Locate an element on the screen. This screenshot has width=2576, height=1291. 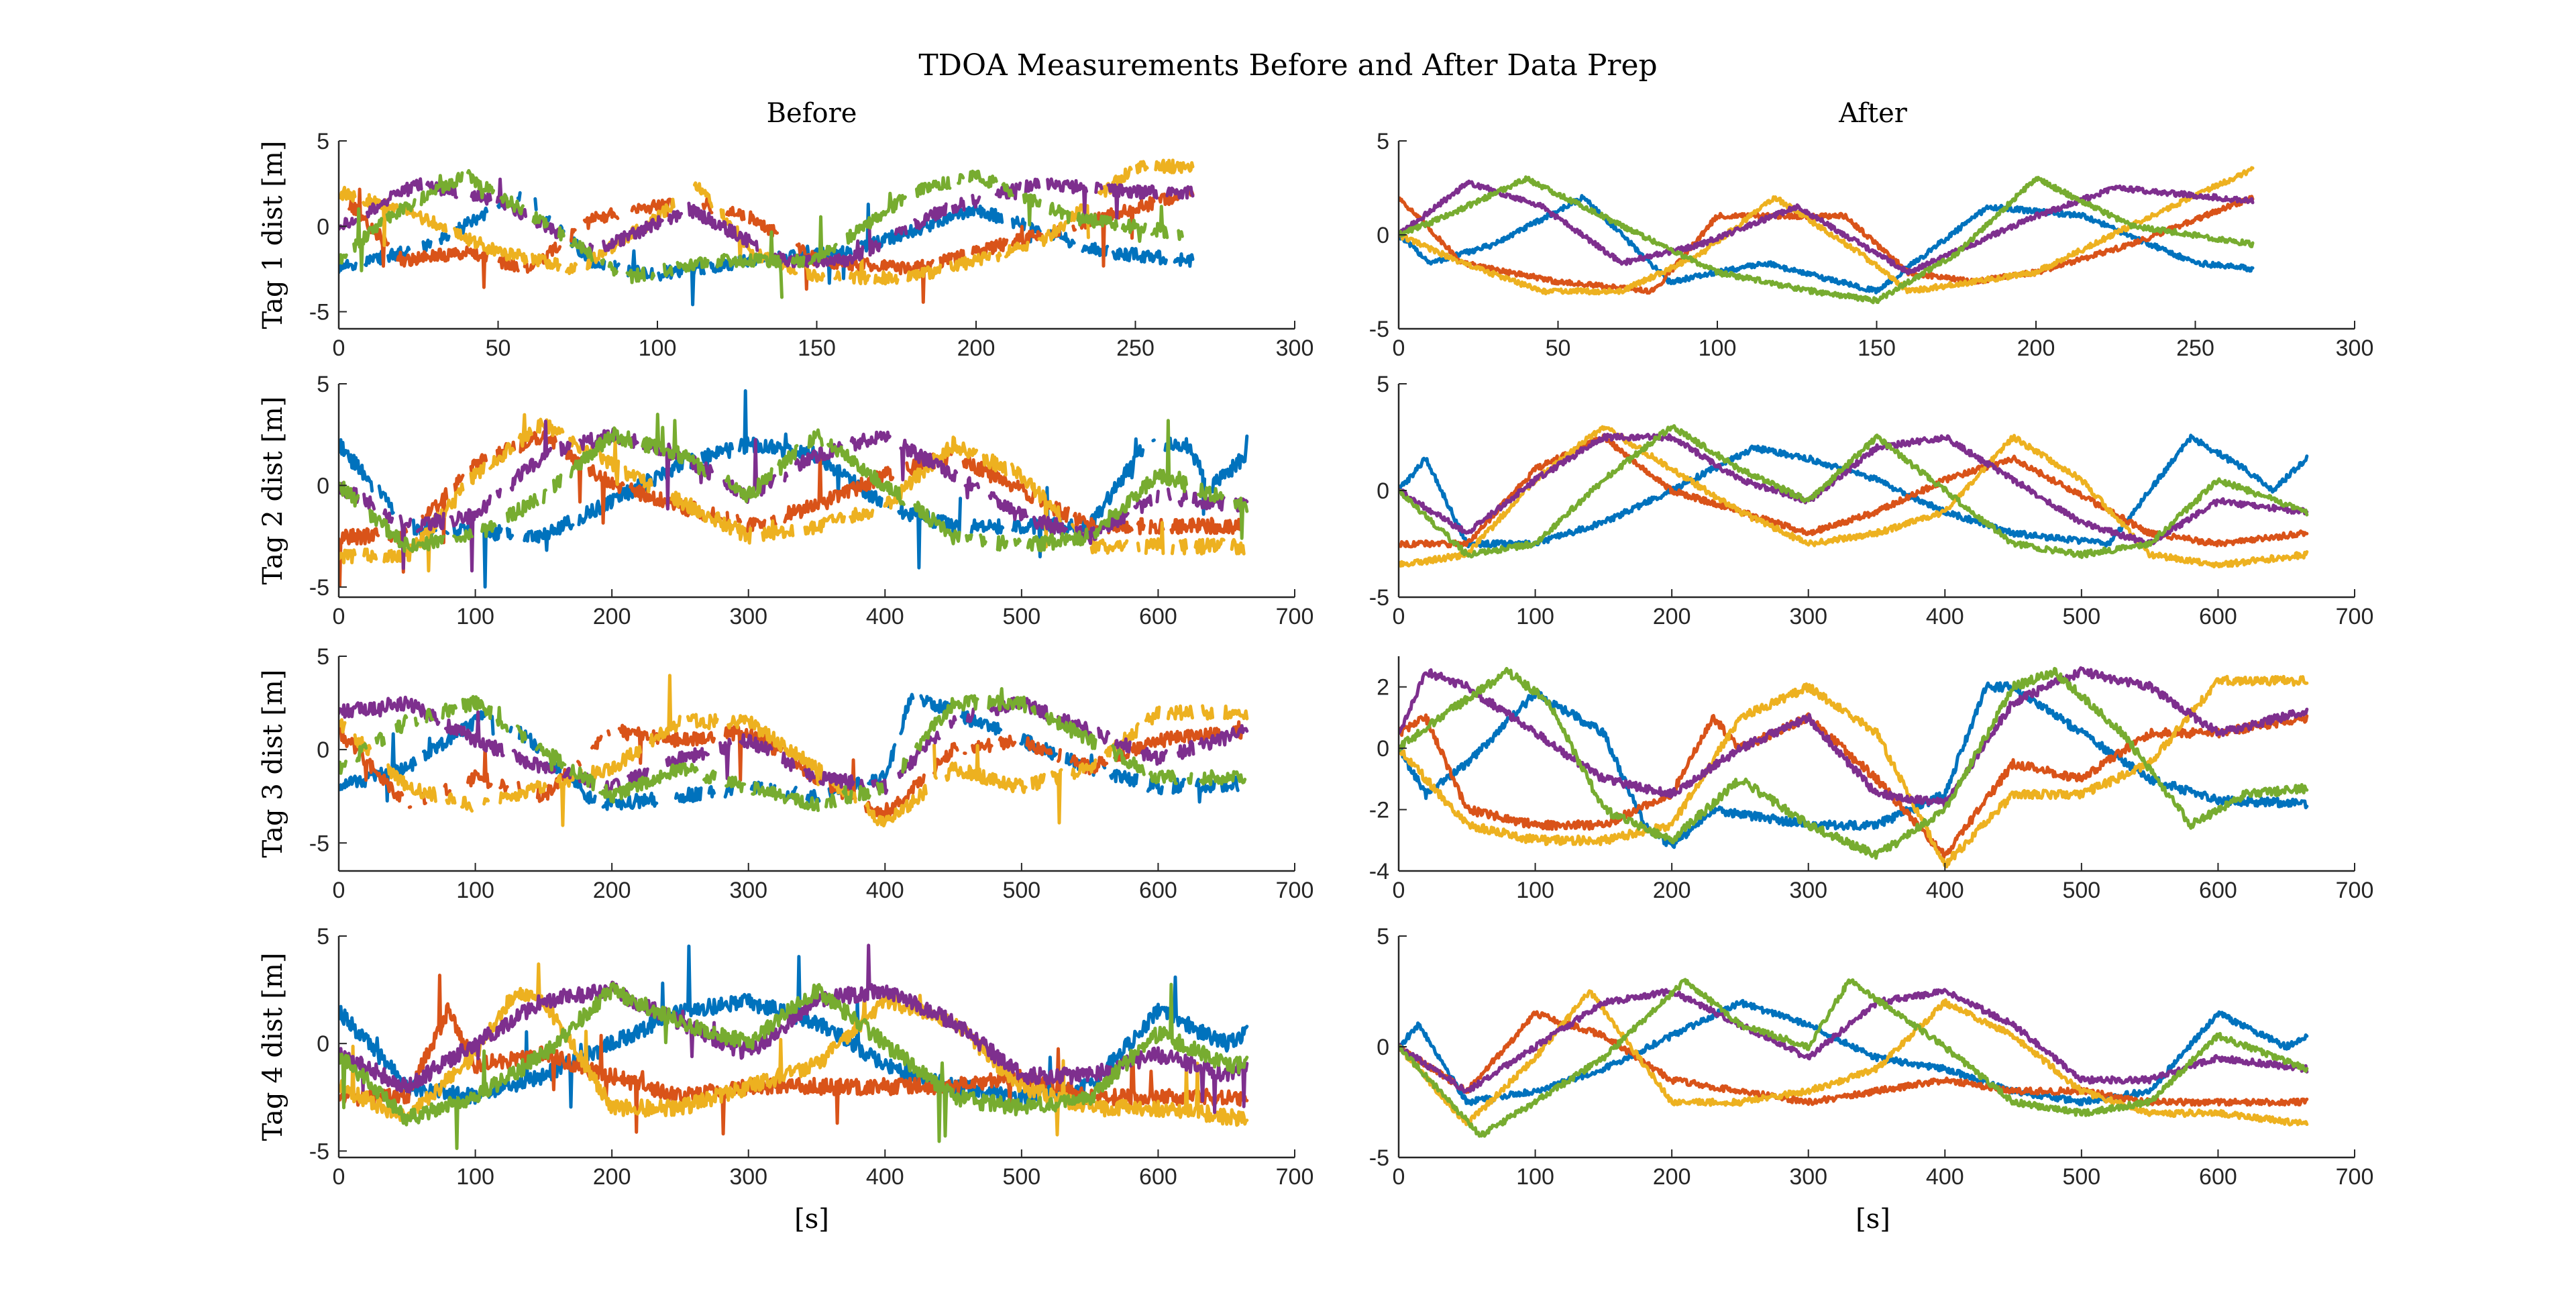
subplot-tag4-before: Tag 4 dist [m]0 100 200 300 400 500 600 700-505 is located at coordinates (785, 1057).